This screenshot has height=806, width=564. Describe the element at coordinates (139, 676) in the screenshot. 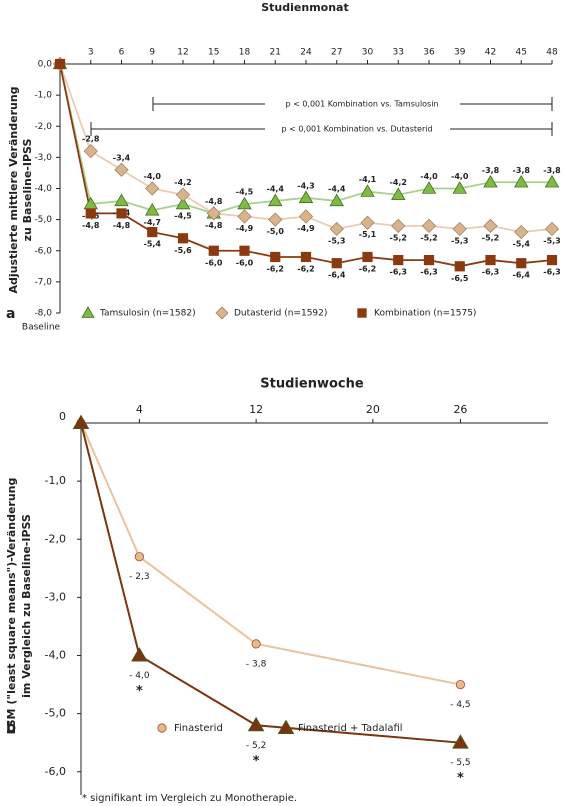

I see `value-label: - 4,0` at that location.